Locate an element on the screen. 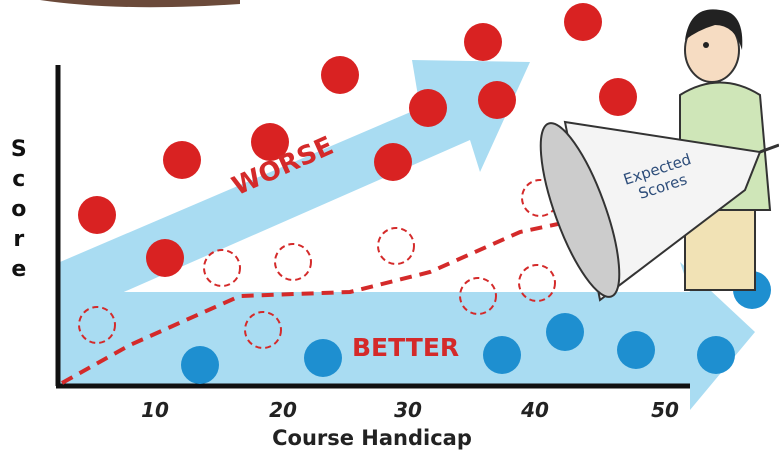  x-tick-label: 40 is located at coordinates (535, 410).